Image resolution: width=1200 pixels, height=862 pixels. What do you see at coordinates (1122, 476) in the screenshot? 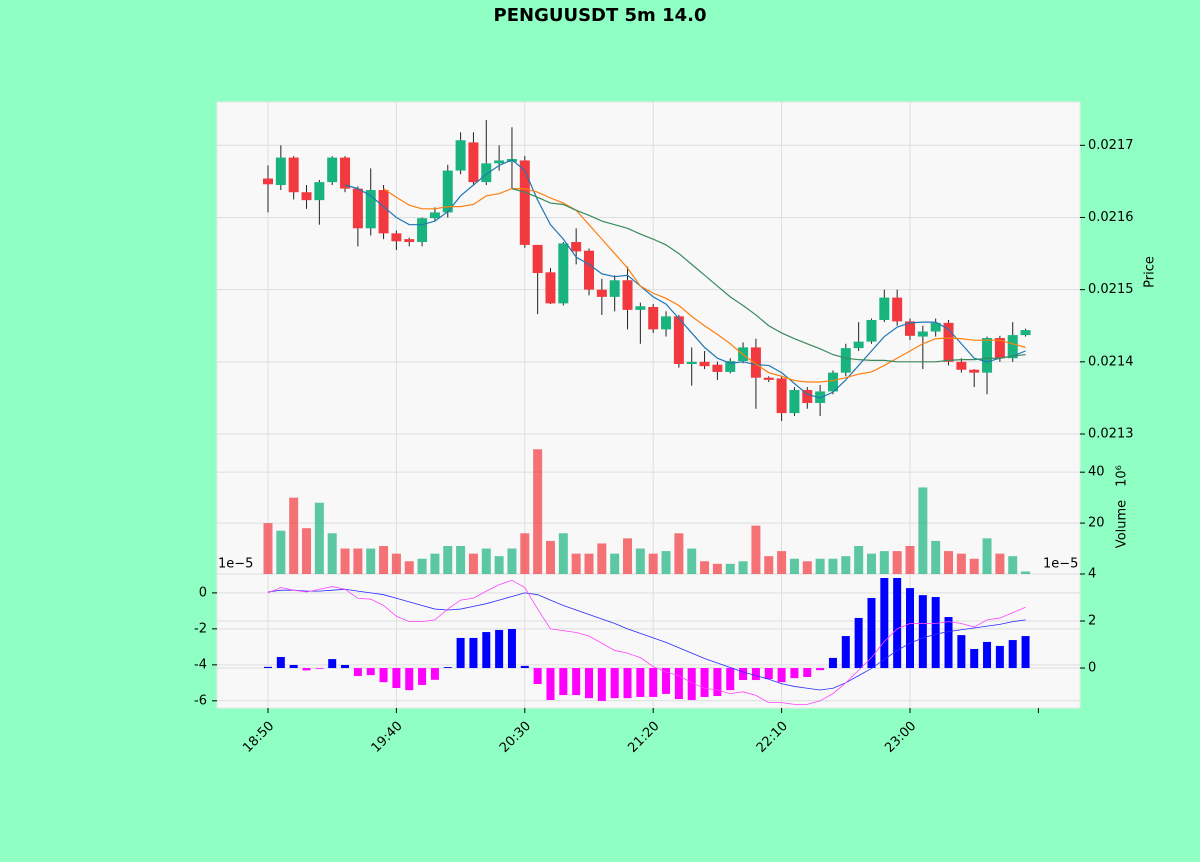
I see `axis-offset-label: 10⁶` at bounding box center [1122, 476].